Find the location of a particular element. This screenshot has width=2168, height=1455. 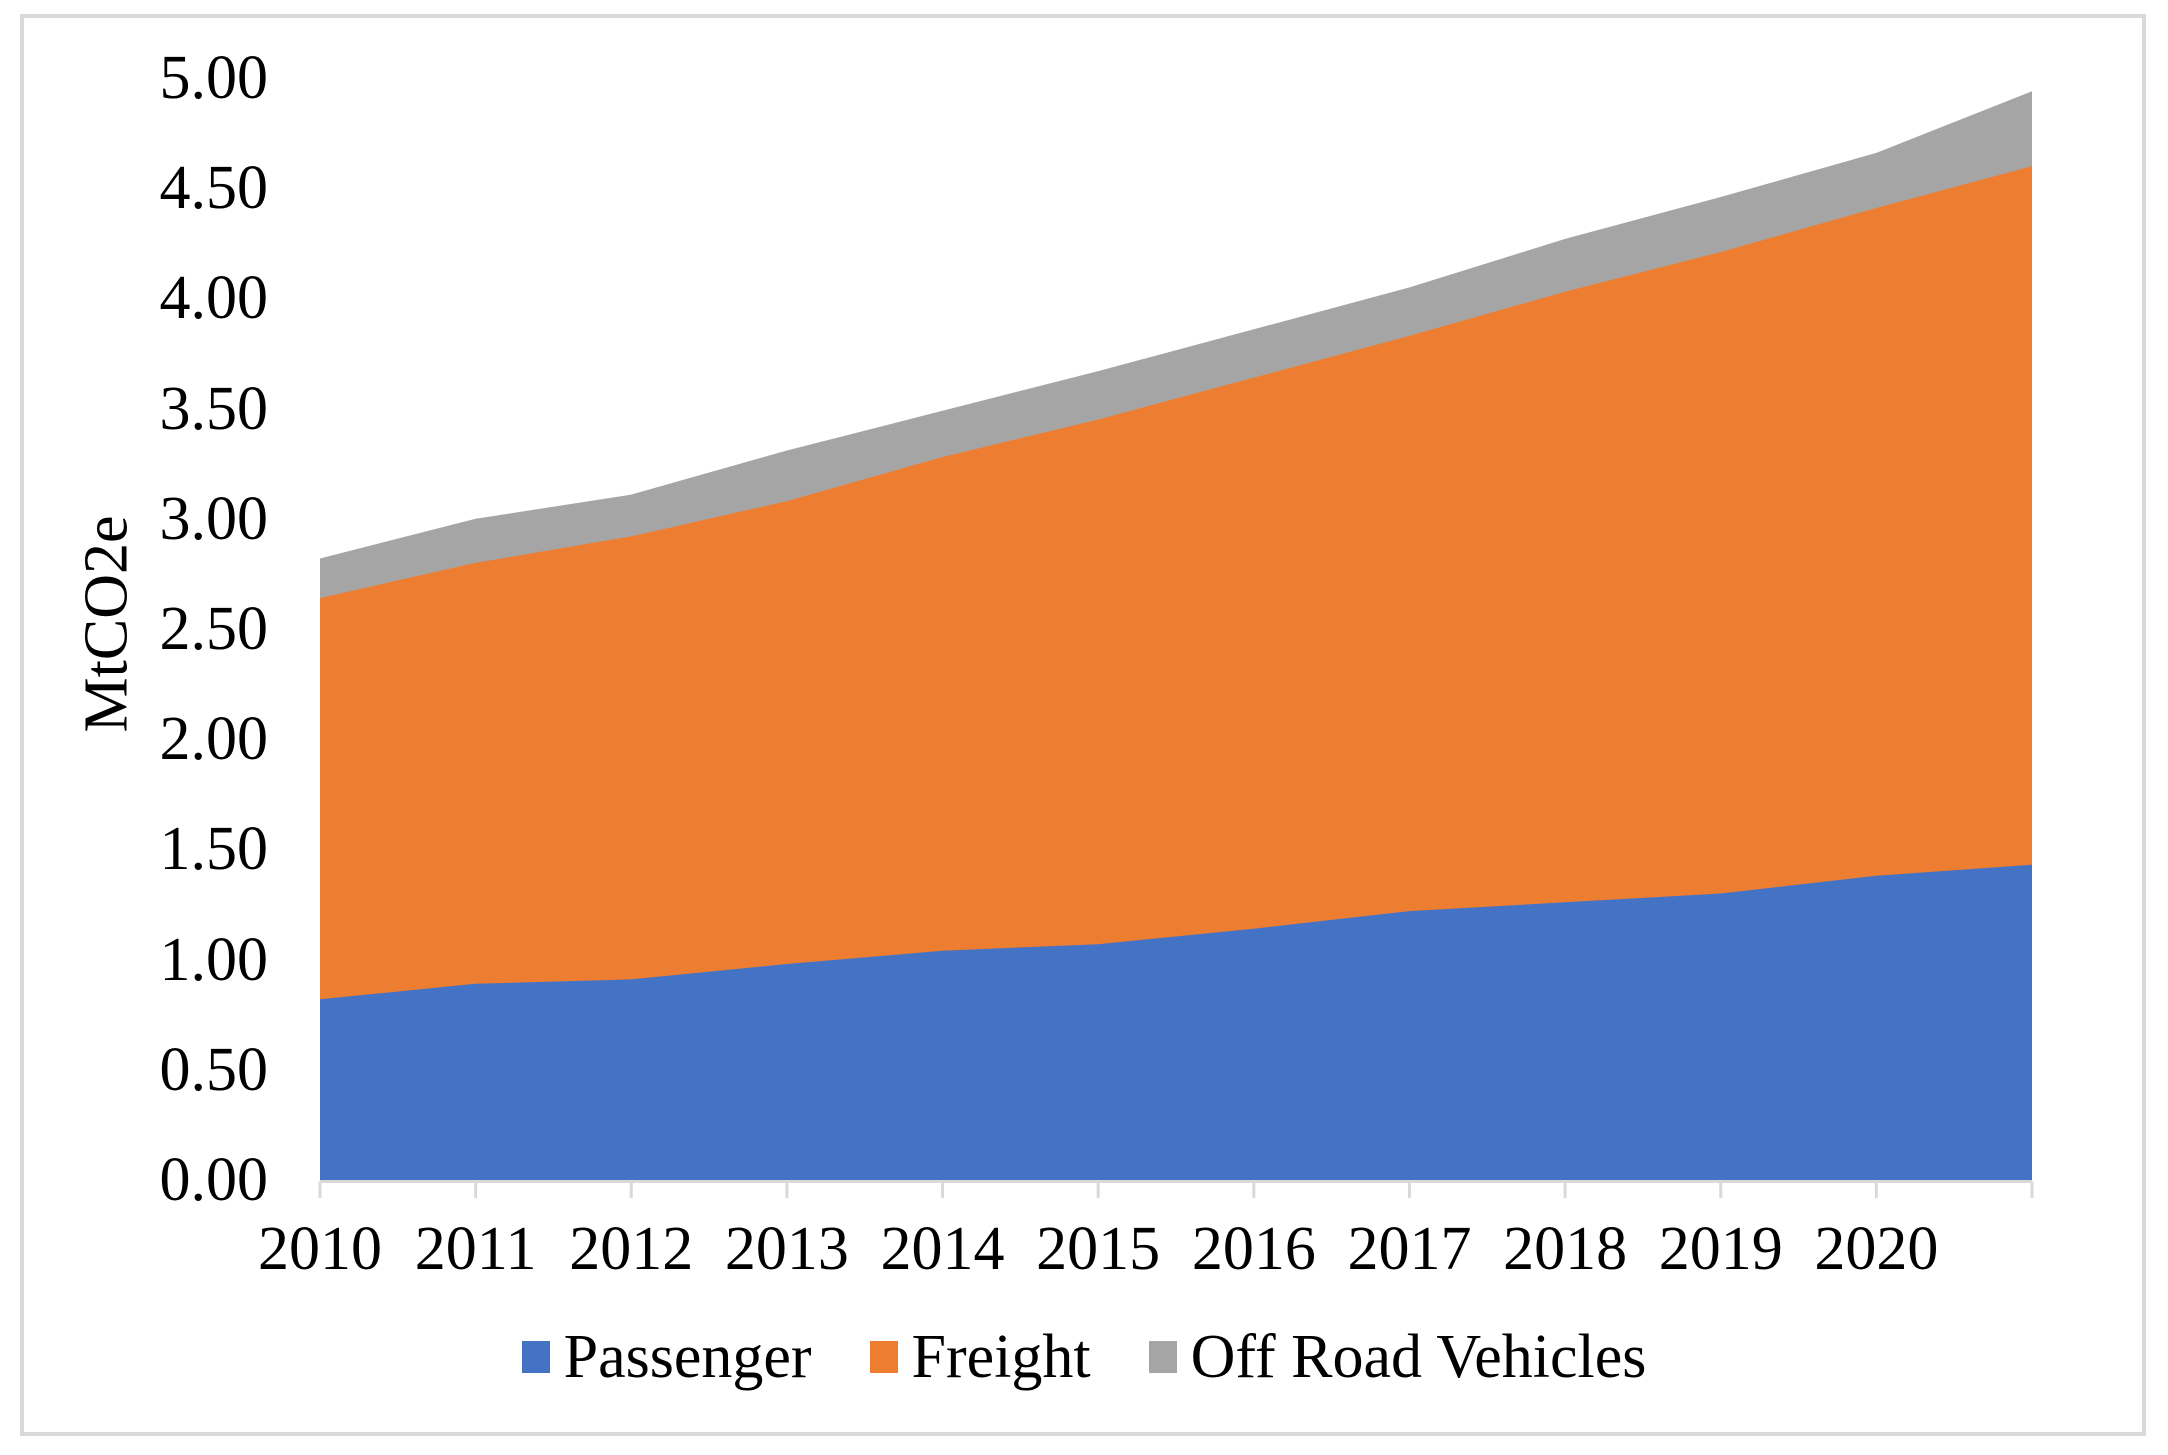

x-tick-label: 2011 is located at coordinates (475, 1249).